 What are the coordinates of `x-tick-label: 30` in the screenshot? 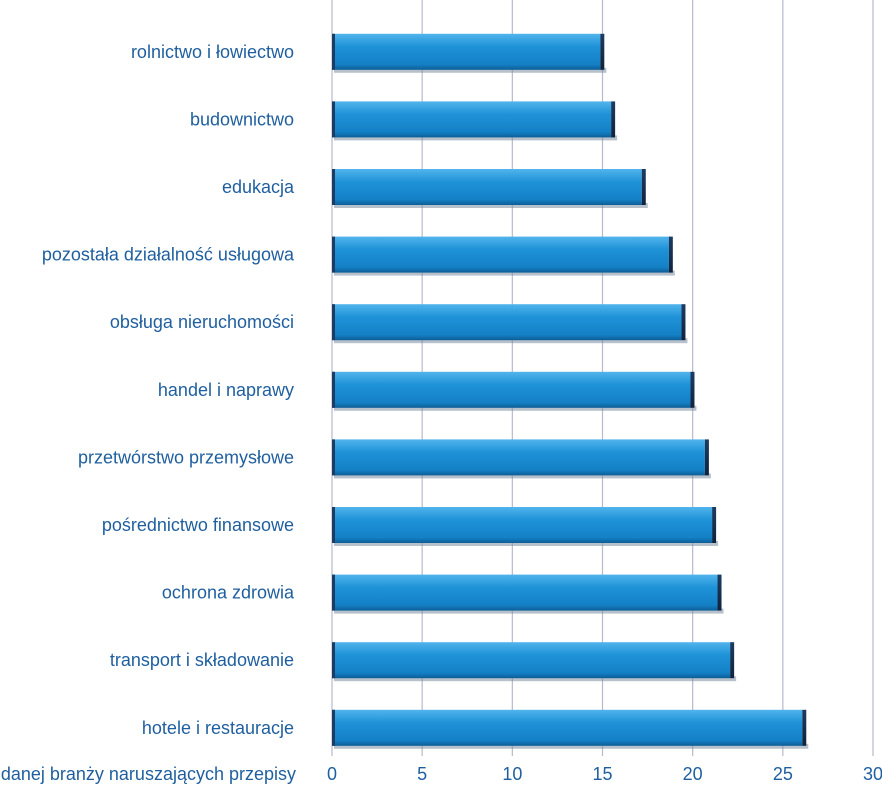 It's located at (872, 774).